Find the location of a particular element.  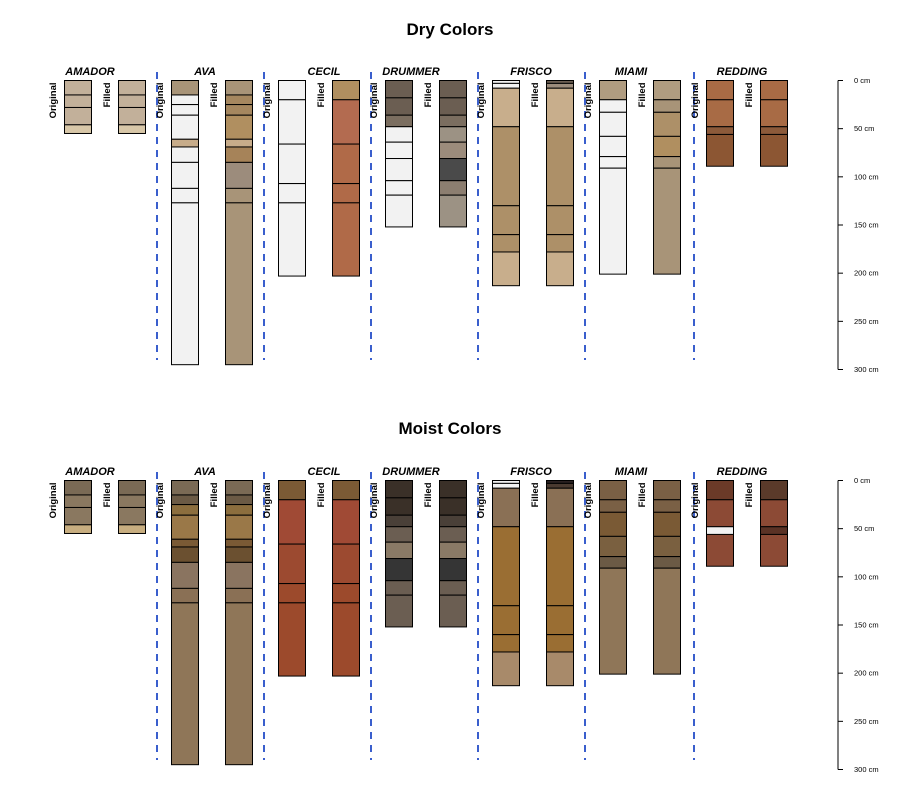

profile-name: FRISCO is located at coordinates (531, 472).